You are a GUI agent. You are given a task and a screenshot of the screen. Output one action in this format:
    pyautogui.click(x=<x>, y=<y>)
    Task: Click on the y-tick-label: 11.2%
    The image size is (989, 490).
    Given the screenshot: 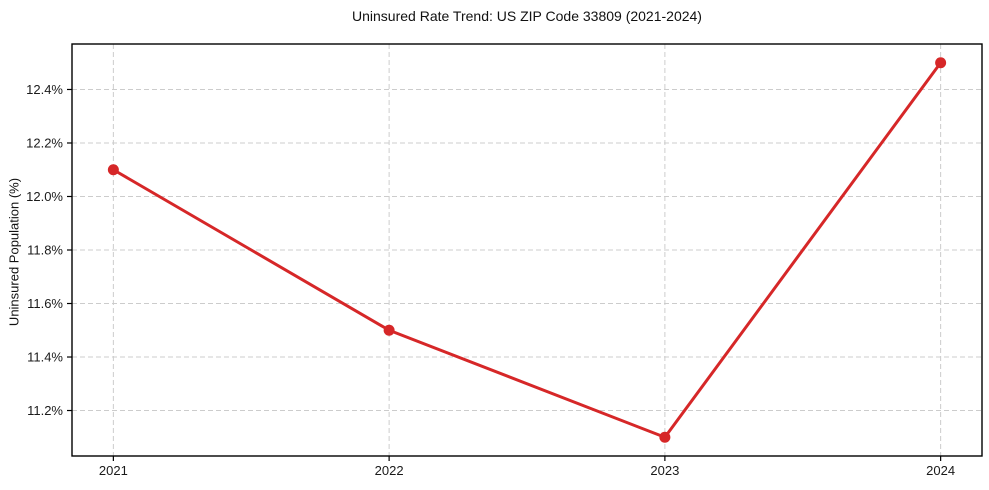 What is the action you would take?
    pyautogui.click(x=45, y=410)
    